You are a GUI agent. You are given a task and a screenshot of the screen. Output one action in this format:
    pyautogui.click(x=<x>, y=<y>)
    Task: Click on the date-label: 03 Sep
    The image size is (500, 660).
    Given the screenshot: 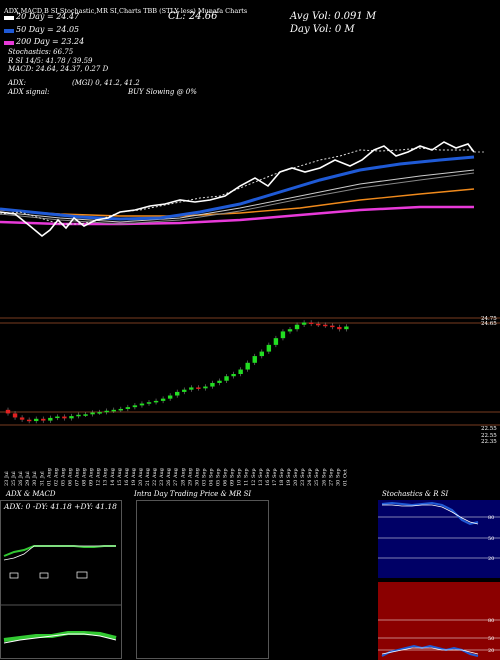 What is the action you would take?
    pyautogui.click(x=204, y=477)
    